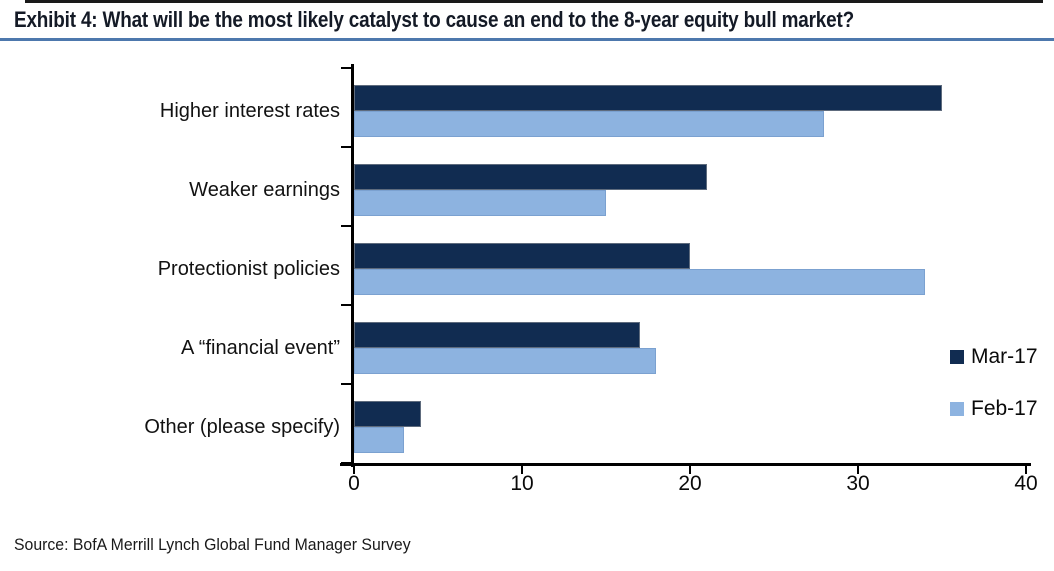  I want to click on bar-feb-17-weaker-earnings, so click(480, 203).